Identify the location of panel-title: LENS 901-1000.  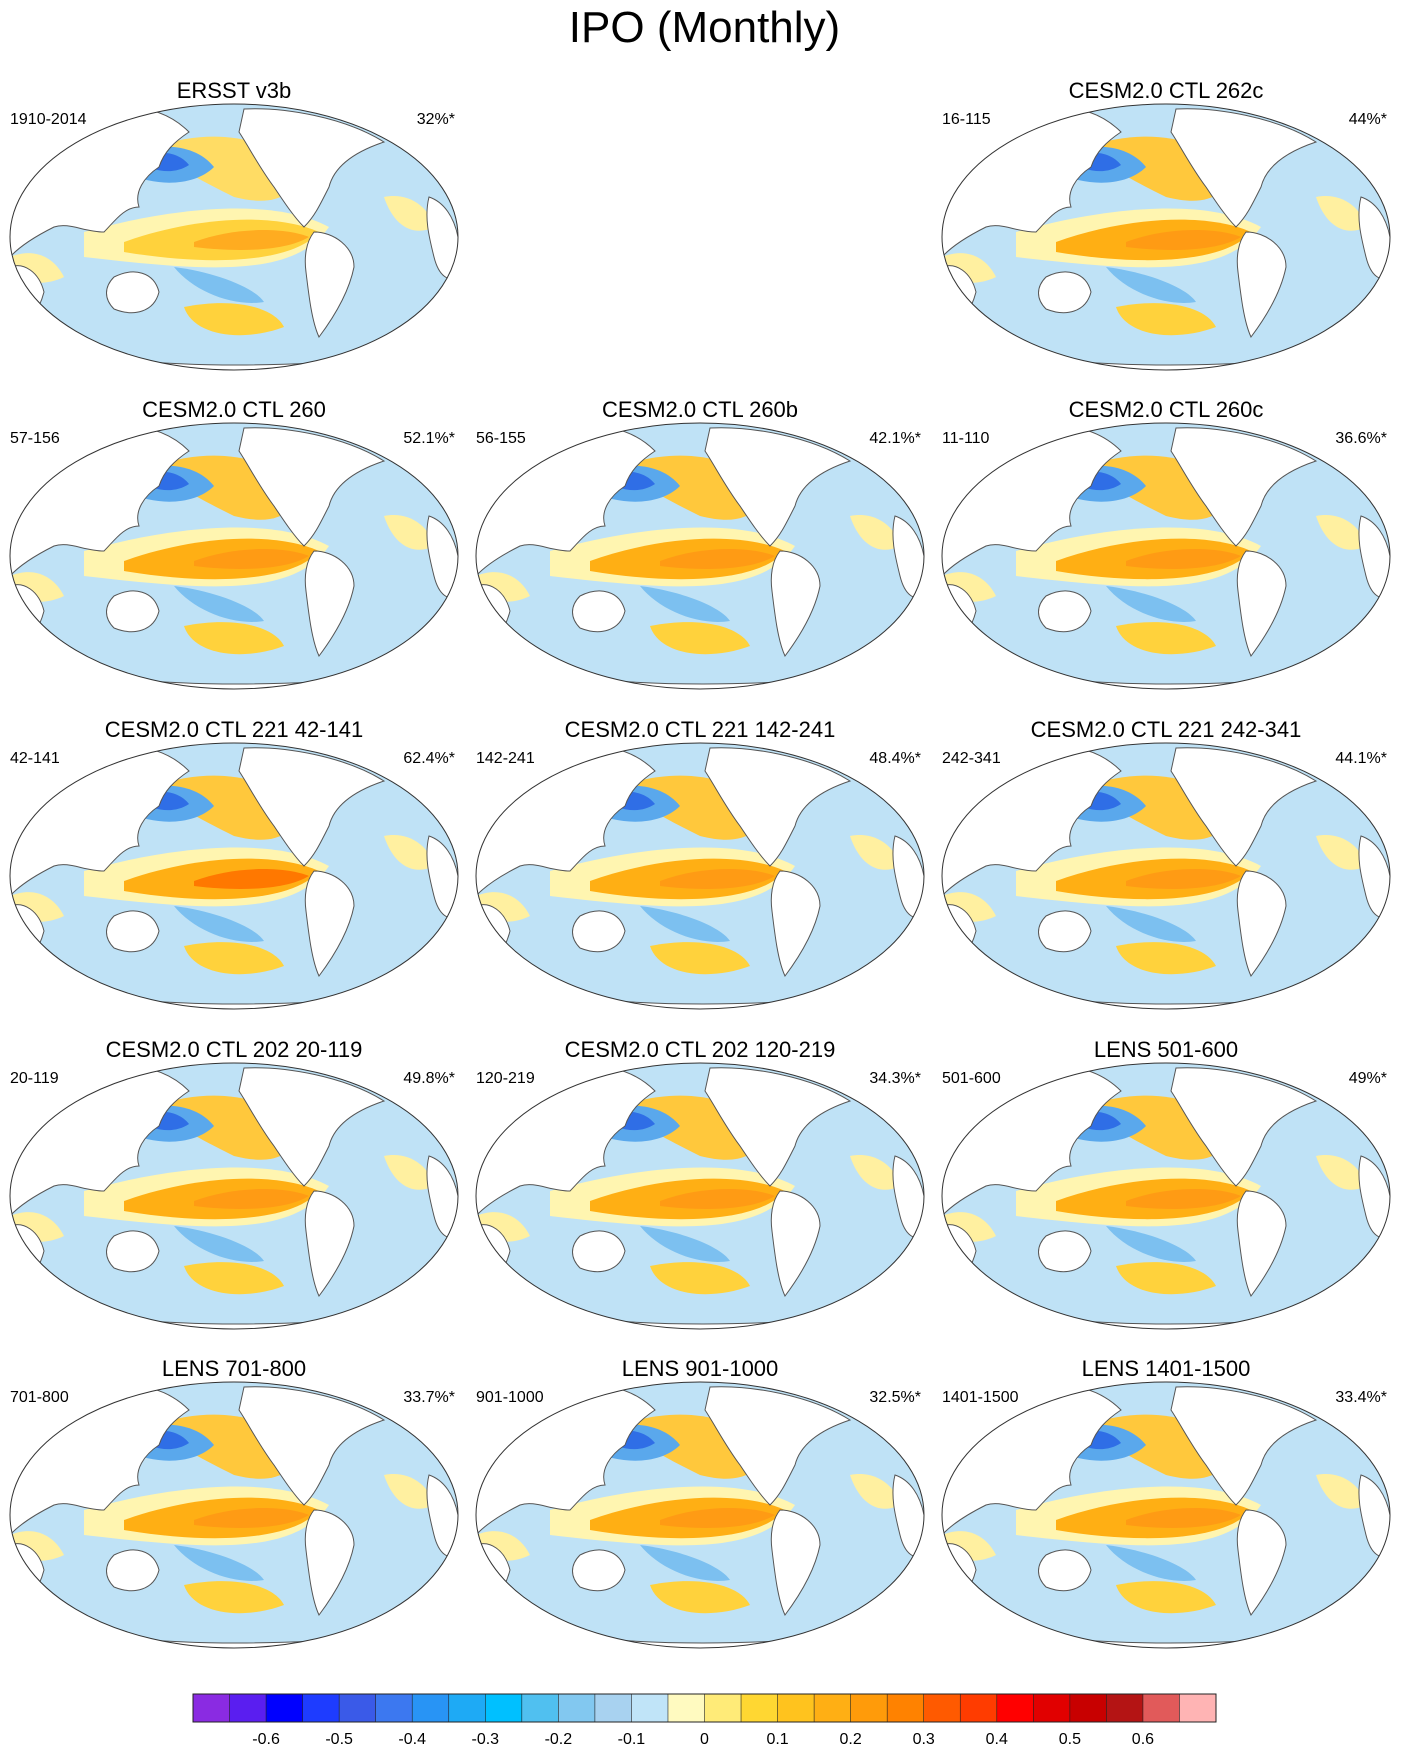
(700, 1368).